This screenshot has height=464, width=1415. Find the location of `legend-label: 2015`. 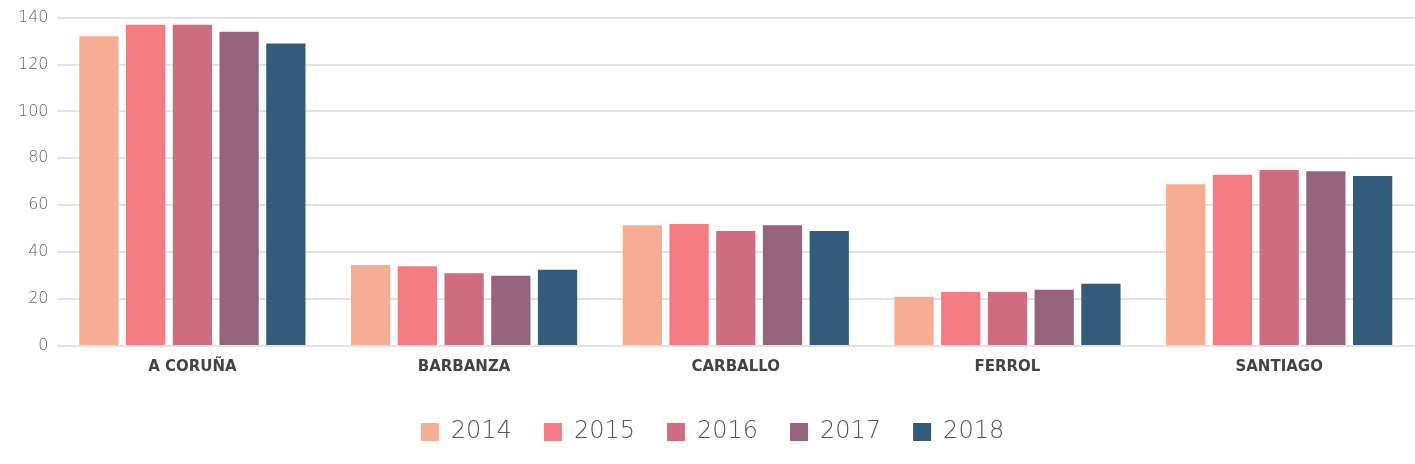

legend-label: 2015 is located at coordinates (604, 430).